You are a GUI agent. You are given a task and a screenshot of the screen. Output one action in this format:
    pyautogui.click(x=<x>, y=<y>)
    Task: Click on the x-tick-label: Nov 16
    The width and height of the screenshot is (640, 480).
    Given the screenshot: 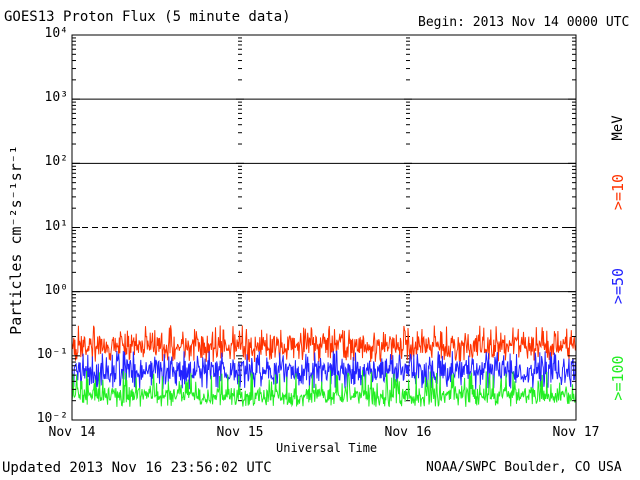 What is the action you would take?
    pyautogui.click(x=408, y=432)
    